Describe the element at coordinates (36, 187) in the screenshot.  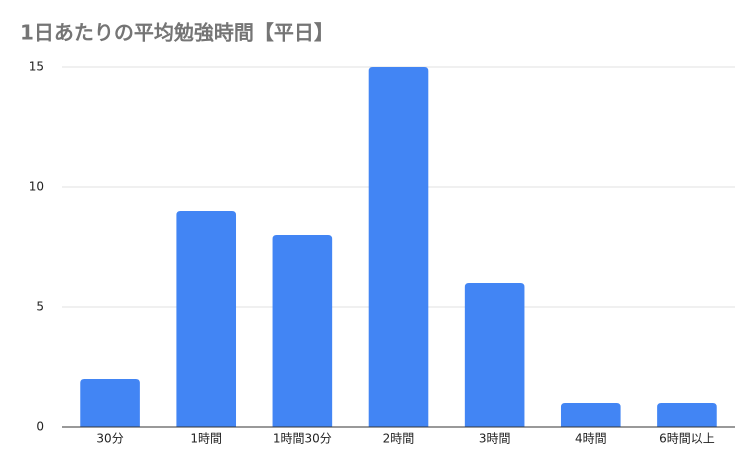
I see `y-tick-label: 10` at that location.